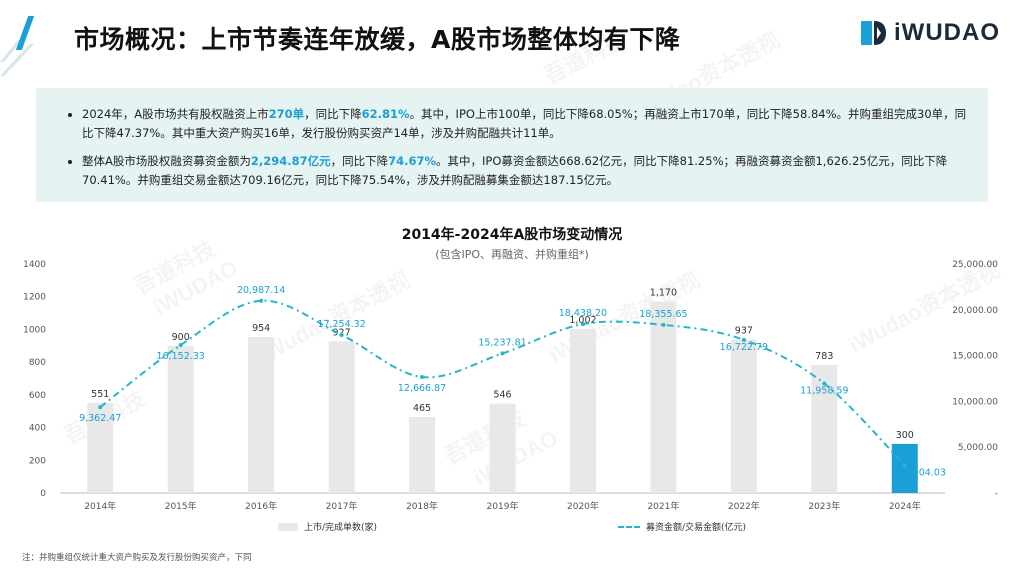 The width and height of the screenshot is (1024, 576). Describe the element at coordinates (503, 506) in the screenshot. I see `x-axis-tick-label: 2019年` at that location.